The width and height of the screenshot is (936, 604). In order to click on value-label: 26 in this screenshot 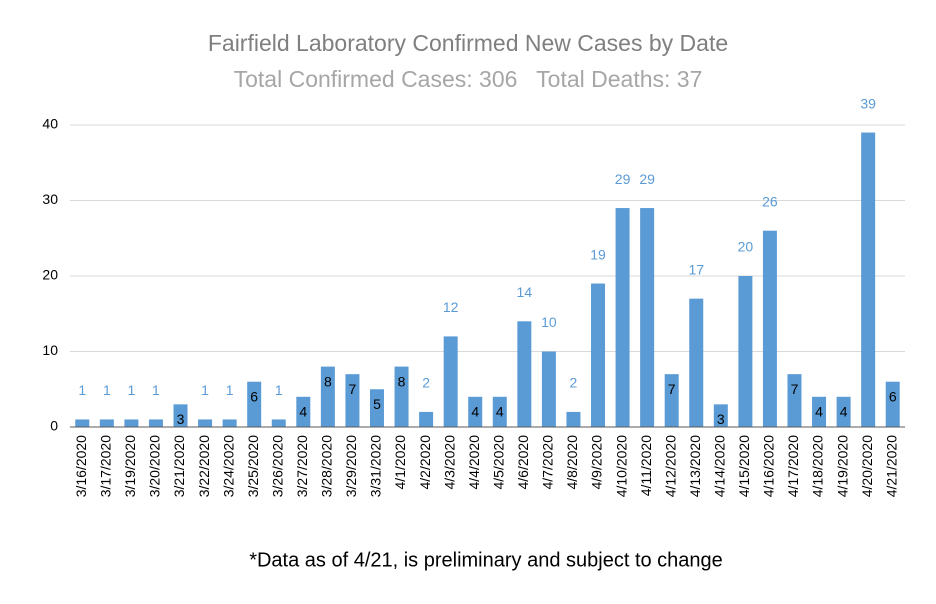, I will do `click(770, 201)`.